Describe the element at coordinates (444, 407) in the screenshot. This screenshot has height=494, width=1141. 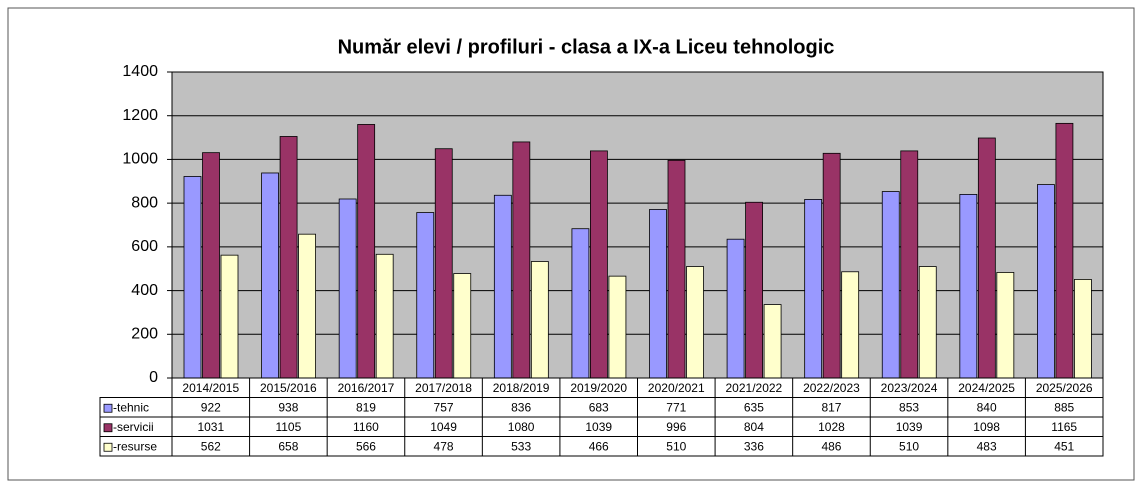
I see `table-value: 757` at that location.